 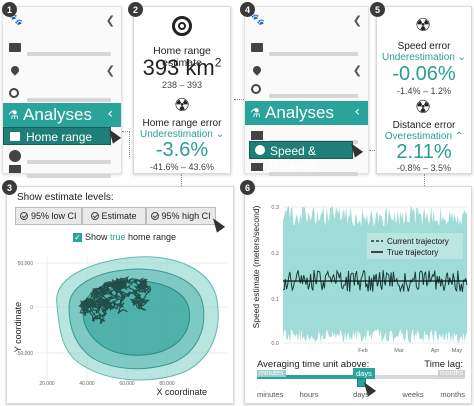 I want to click on sidebar-panel-1: 🐾 ❮ ❮ ⚗ Analyses ‹ Home range, so click(x=62, y=92).